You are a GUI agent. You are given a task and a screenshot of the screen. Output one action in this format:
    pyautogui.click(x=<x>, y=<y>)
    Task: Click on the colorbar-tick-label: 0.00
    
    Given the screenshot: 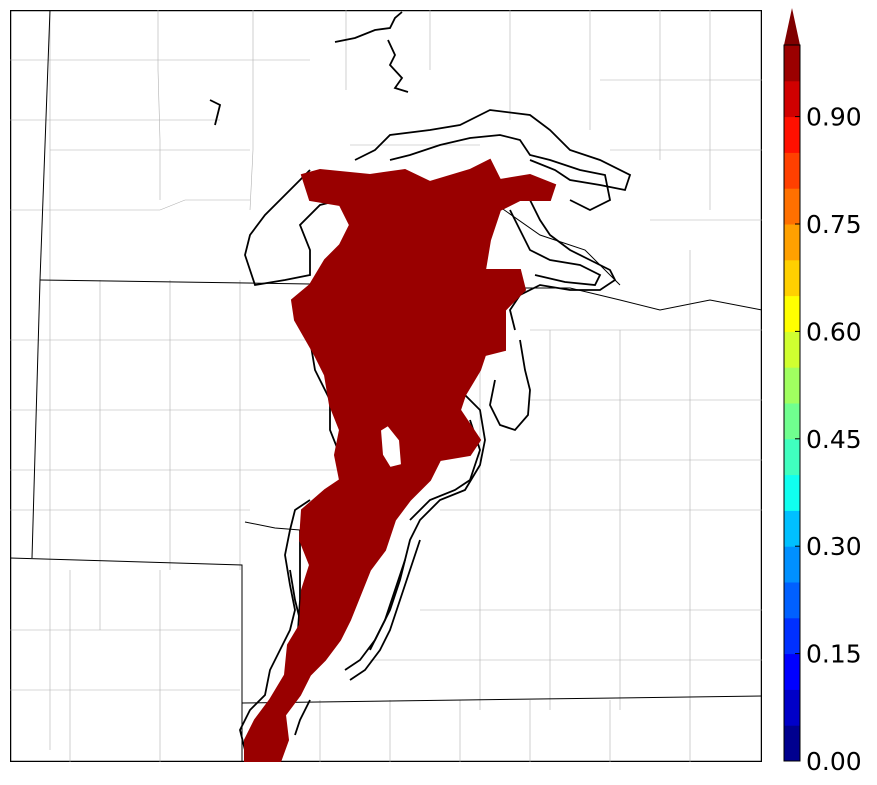 What is the action you would take?
    pyautogui.click(x=834, y=761)
    